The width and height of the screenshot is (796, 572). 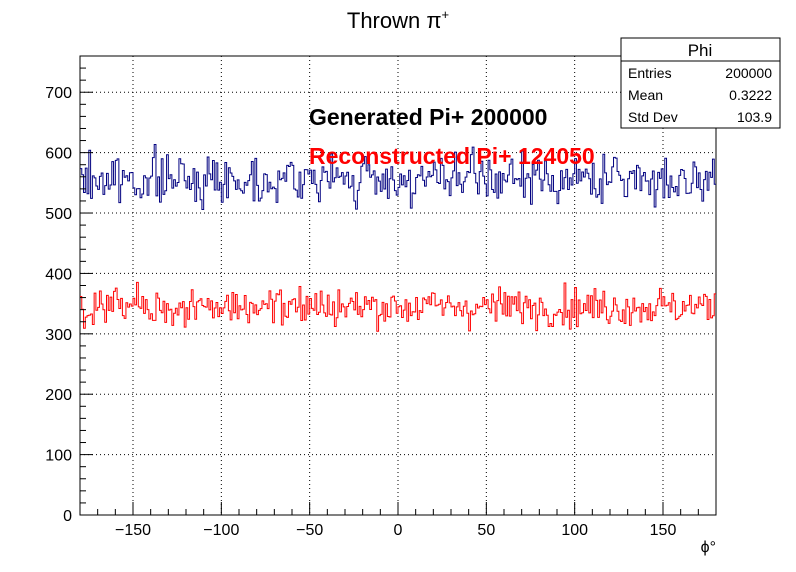 I want to click on x-tick-label: 150, so click(x=663, y=530).